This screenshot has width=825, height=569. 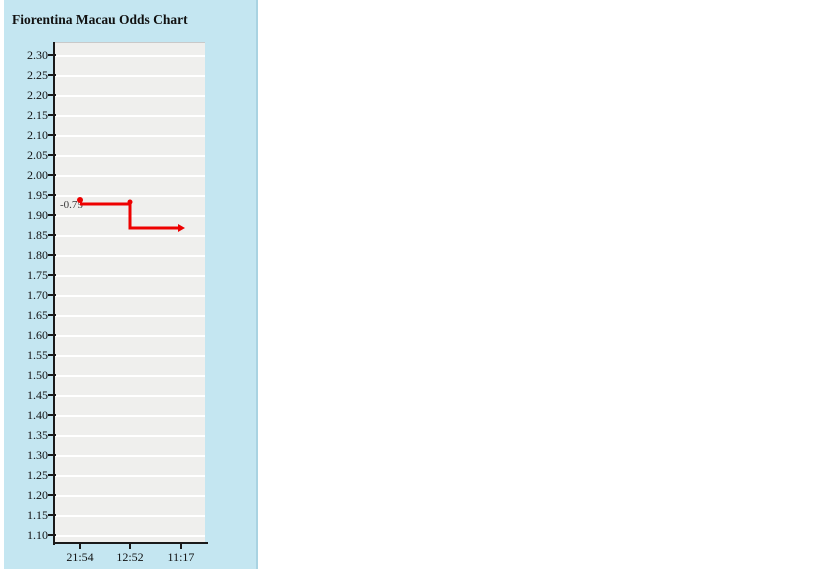 I want to click on y-axis-label: 1.40, so click(x=37, y=415).